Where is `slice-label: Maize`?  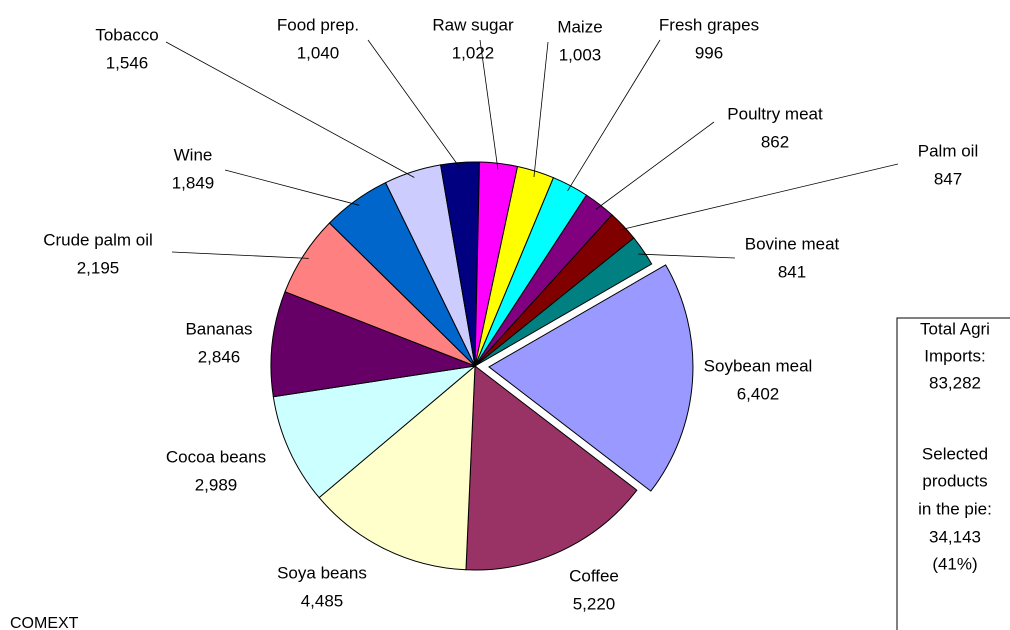
slice-label: Maize is located at coordinates (579, 26).